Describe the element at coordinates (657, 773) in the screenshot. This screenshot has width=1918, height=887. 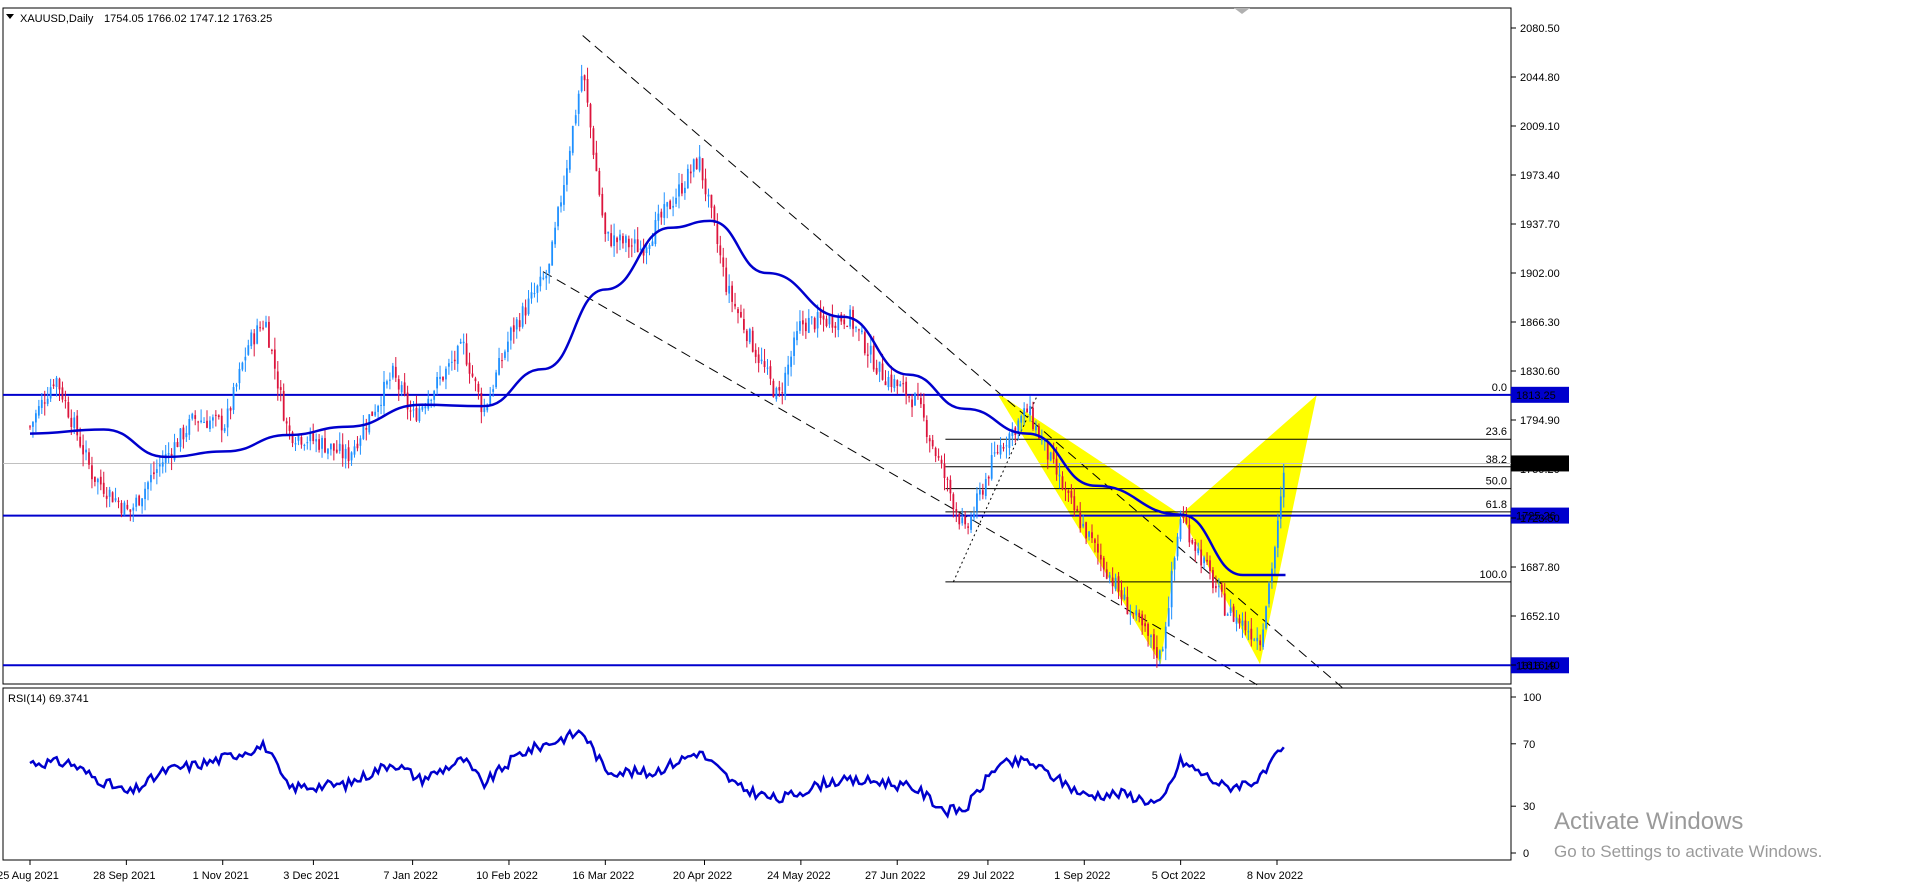
I see `rsi-line` at that location.